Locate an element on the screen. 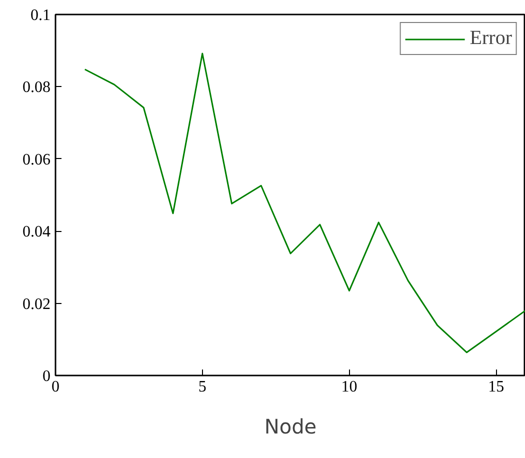  y-tick-label: 0.04 is located at coordinates (36, 232).